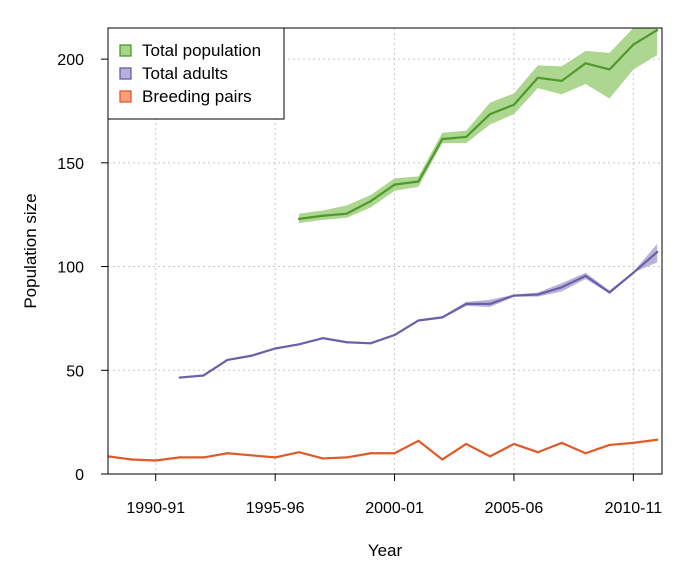 This screenshot has width=700, height=578. I want to click on x-tick-label: 2005-06, so click(514, 508).